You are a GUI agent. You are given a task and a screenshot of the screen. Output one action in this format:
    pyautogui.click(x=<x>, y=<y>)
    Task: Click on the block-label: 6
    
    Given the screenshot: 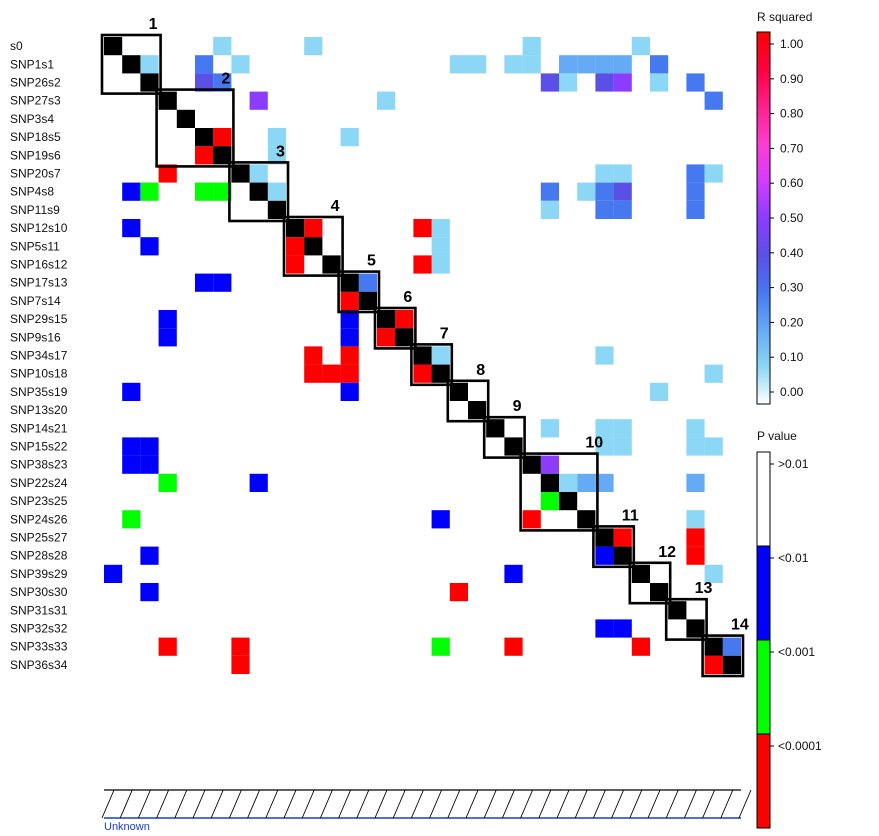 What is the action you would take?
    pyautogui.click(x=407, y=297)
    